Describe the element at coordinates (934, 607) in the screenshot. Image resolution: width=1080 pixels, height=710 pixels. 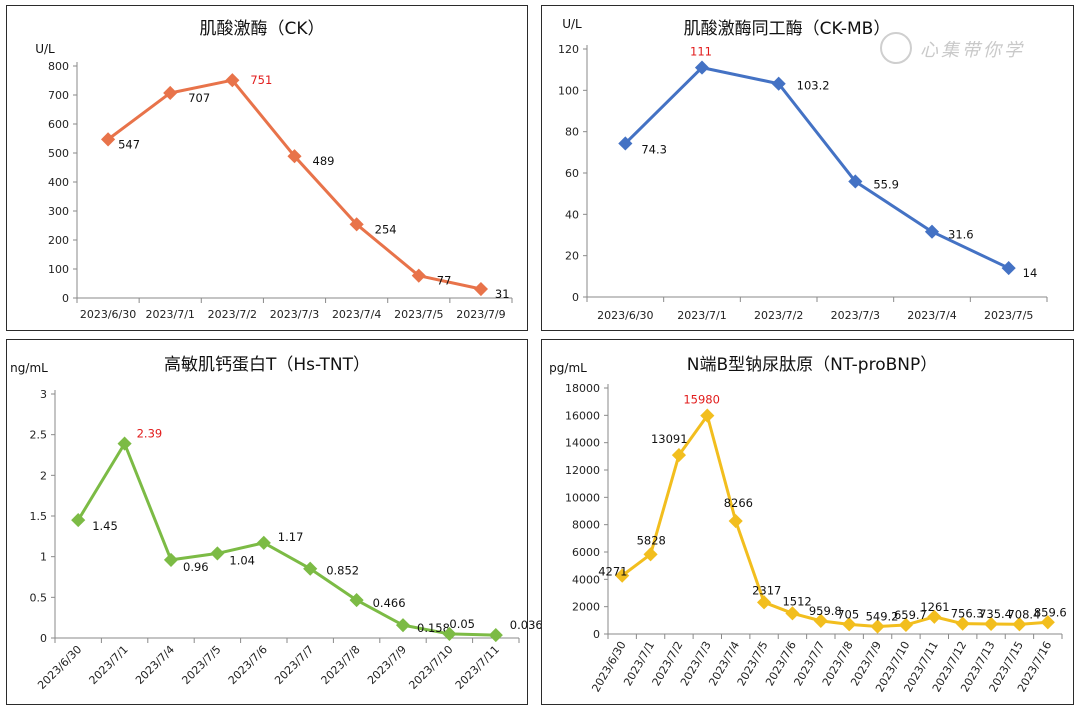
I see `data-label: 1261` at that location.